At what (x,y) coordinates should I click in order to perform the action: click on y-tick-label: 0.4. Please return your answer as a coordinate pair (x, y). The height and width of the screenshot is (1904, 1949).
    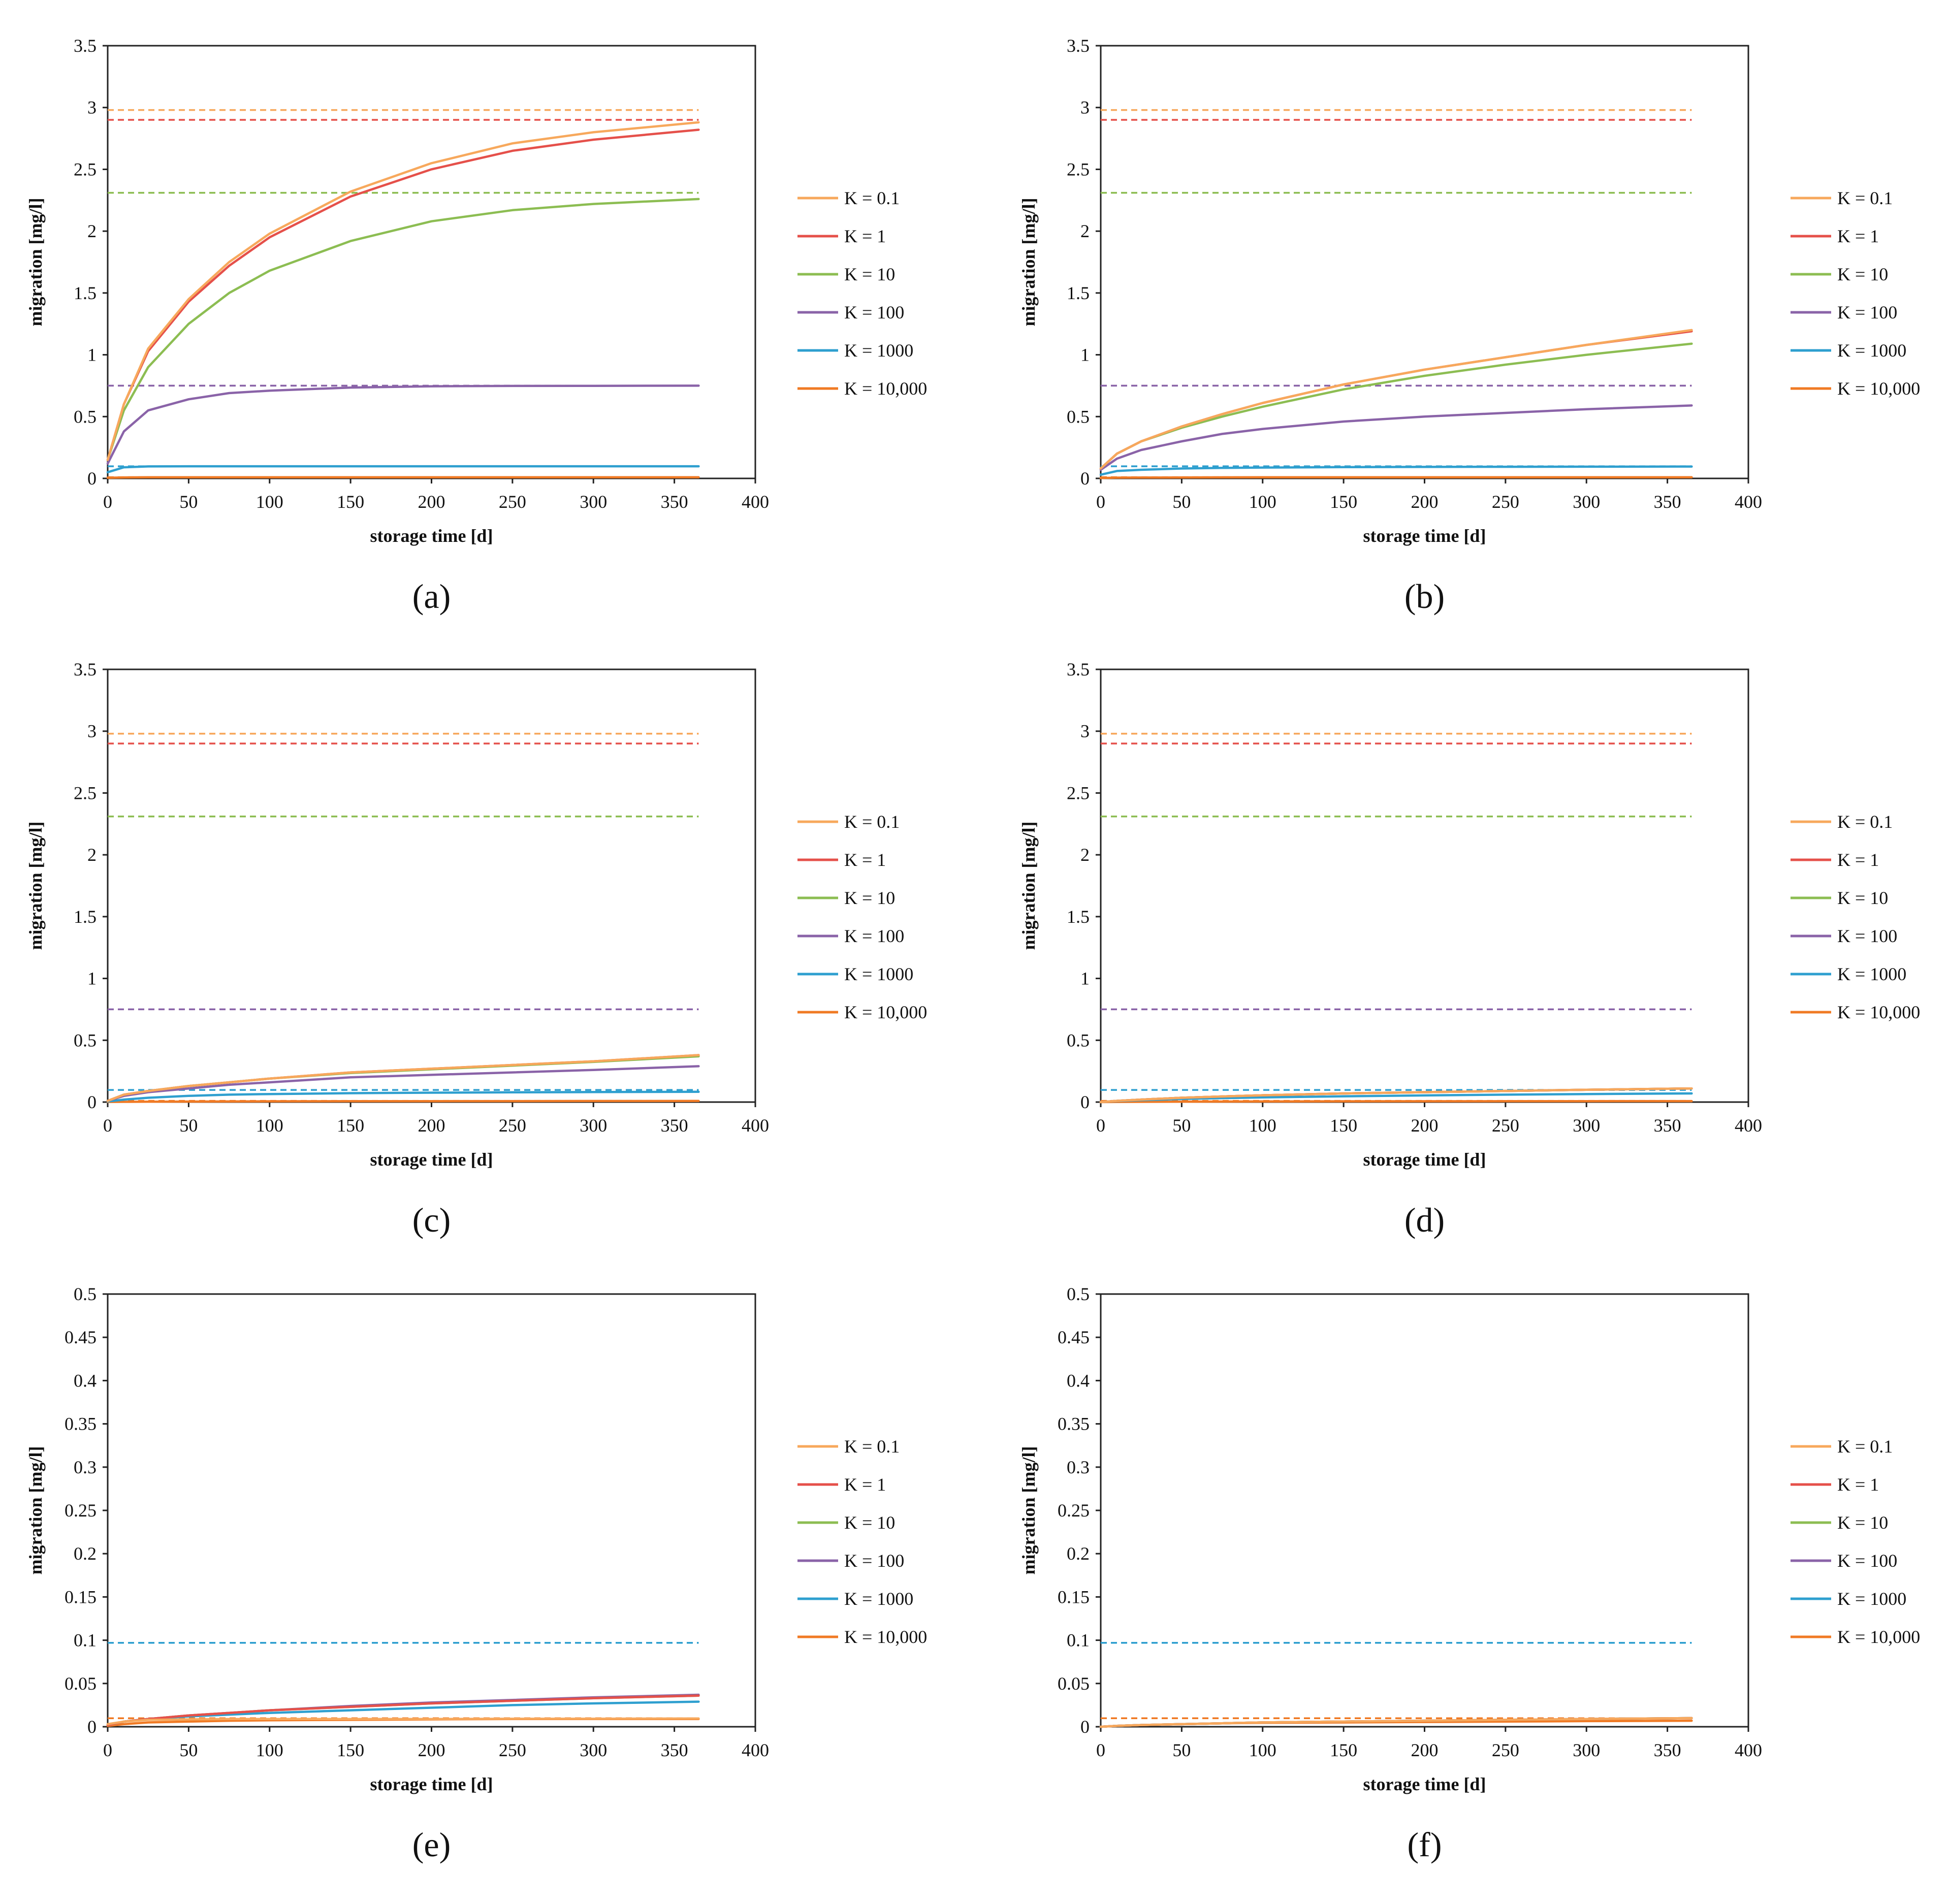
    Looking at the image, I should click on (1078, 1380).